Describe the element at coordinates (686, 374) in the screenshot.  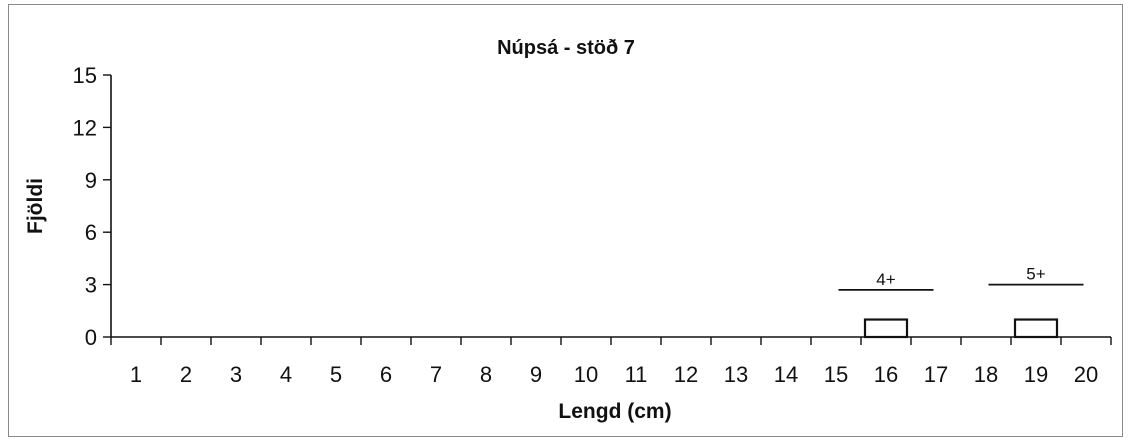
I see `x-tick-label: 12` at that location.